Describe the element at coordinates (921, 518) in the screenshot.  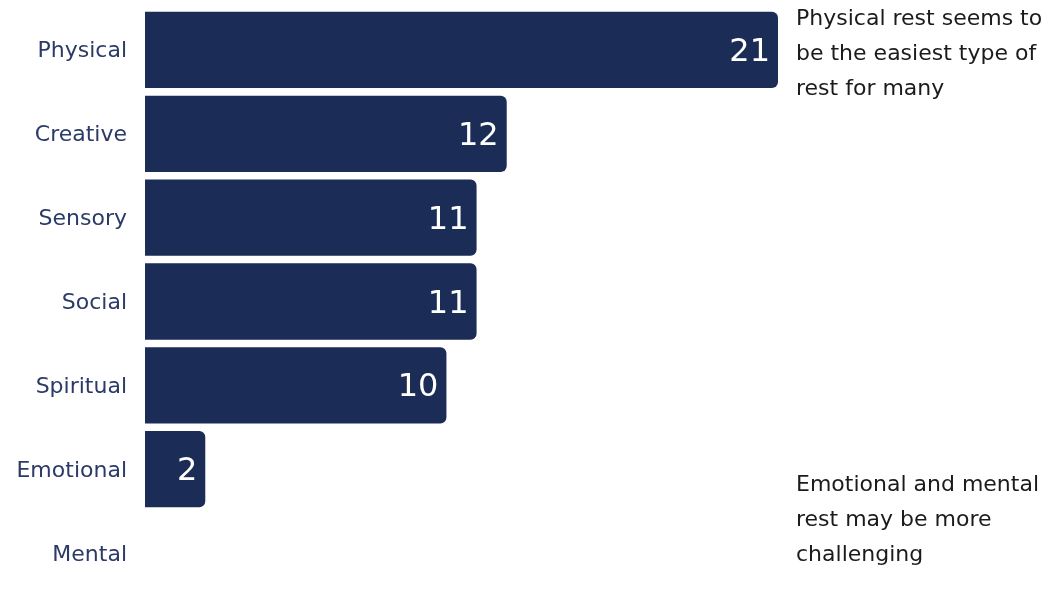
I see `text: Emotional and mental rest may be more challenging` at that location.